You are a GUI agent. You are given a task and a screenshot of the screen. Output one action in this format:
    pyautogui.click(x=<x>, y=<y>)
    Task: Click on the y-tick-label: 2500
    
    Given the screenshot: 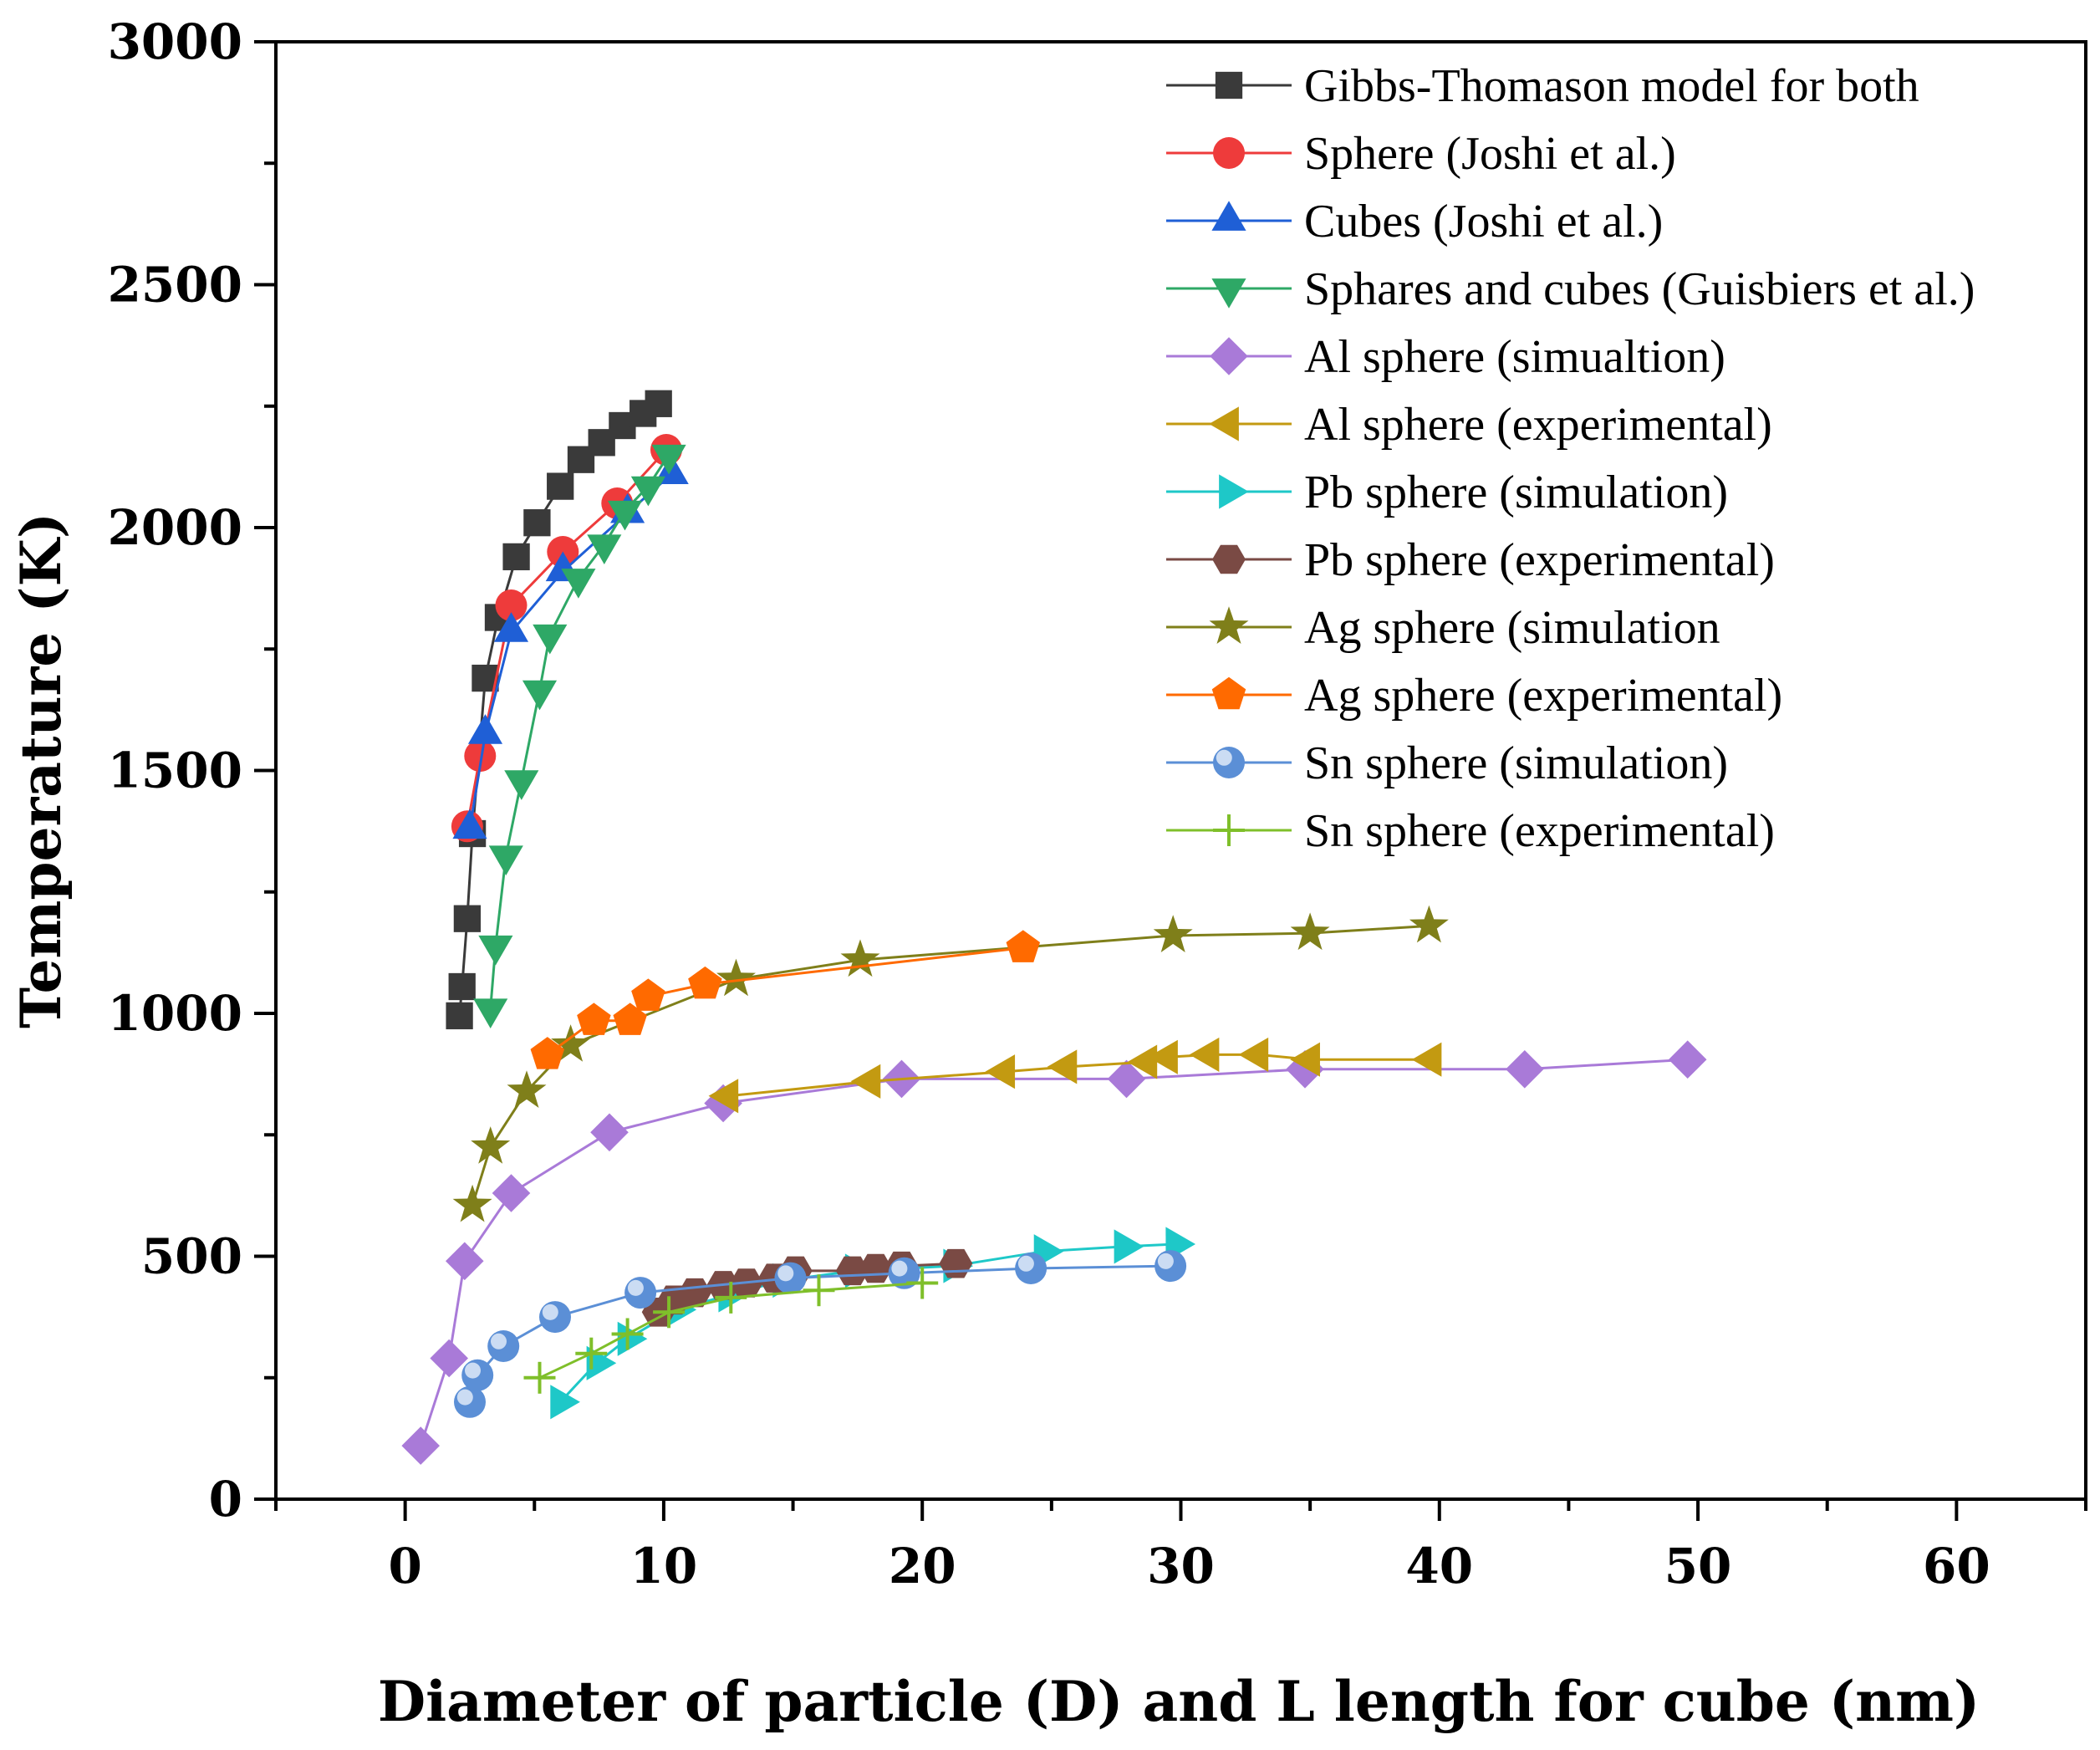 What is the action you would take?
    pyautogui.click(x=175, y=285)
    